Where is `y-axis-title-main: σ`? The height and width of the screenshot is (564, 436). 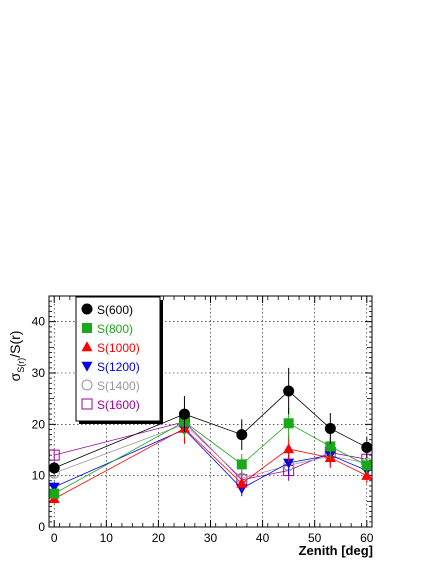 y-axis-title-main: σ is located at coordinates (15, 376).